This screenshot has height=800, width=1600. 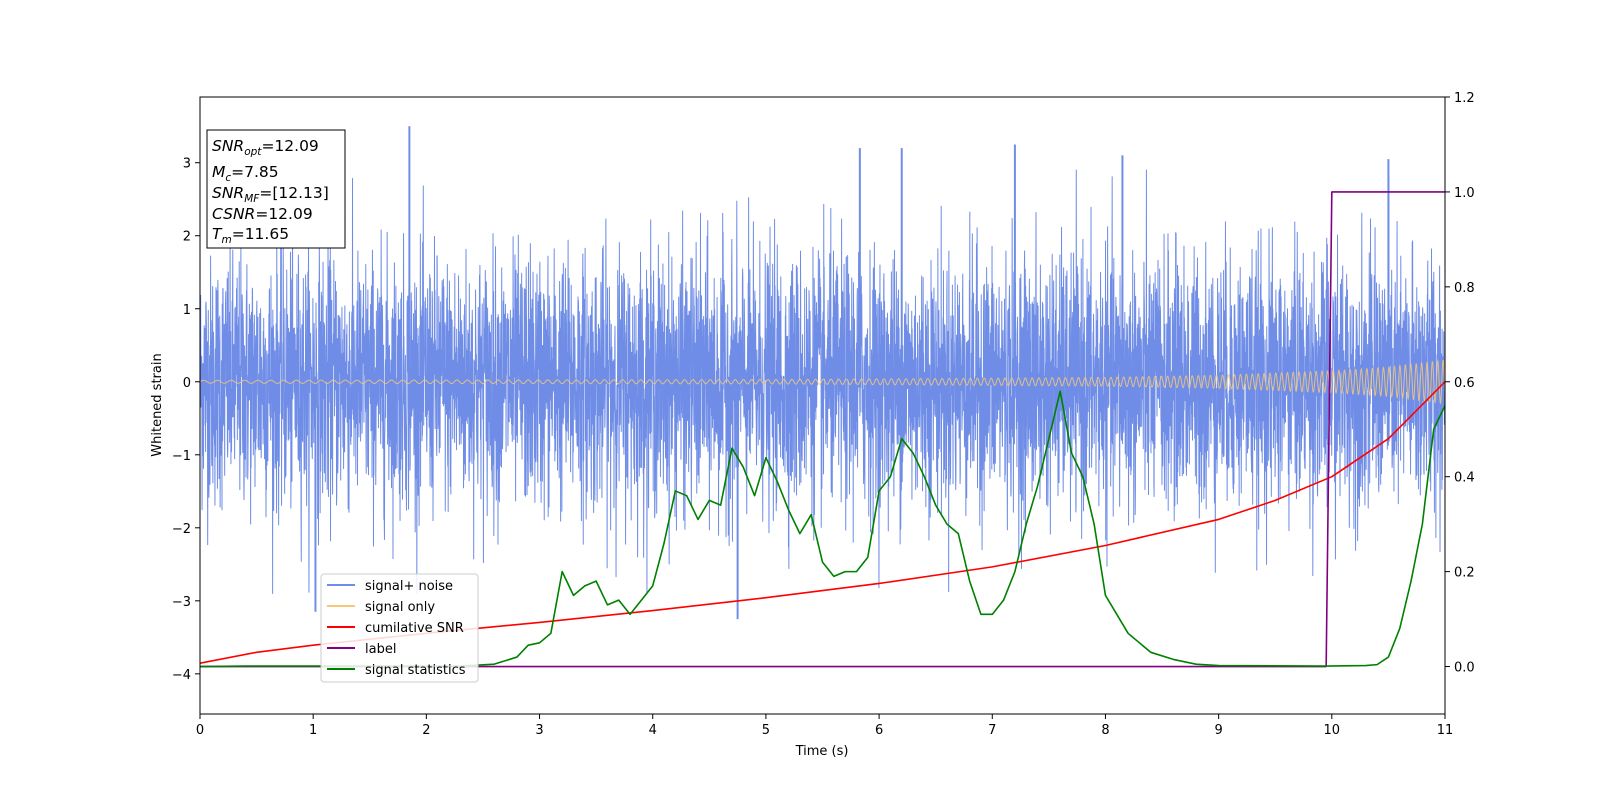 I want to click on x-tick-label: 1, so click(x=313, y=730).